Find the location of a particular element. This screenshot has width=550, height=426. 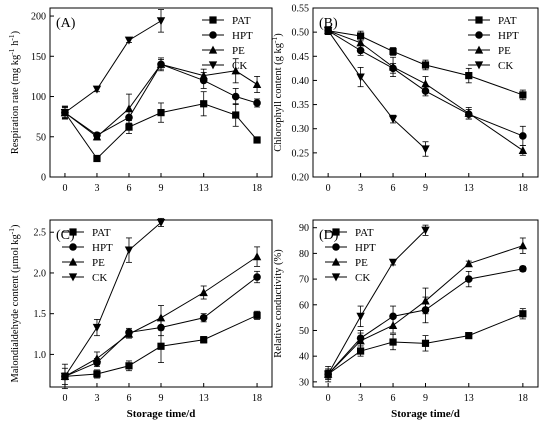

y-axis-label-part: Respiration rate (mg kg is located at coordinates (15, 104).